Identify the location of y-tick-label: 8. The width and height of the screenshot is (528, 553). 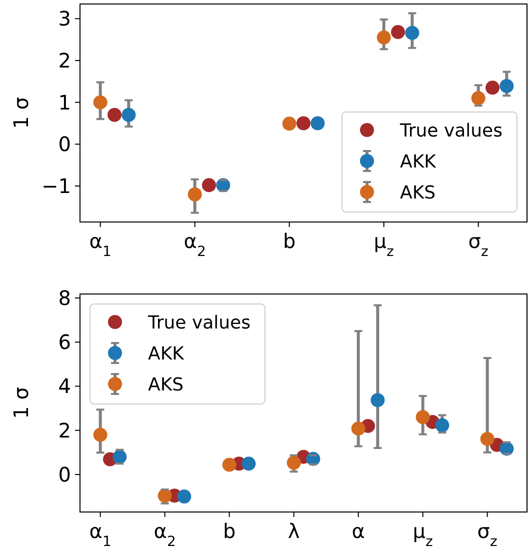
(64, 298).